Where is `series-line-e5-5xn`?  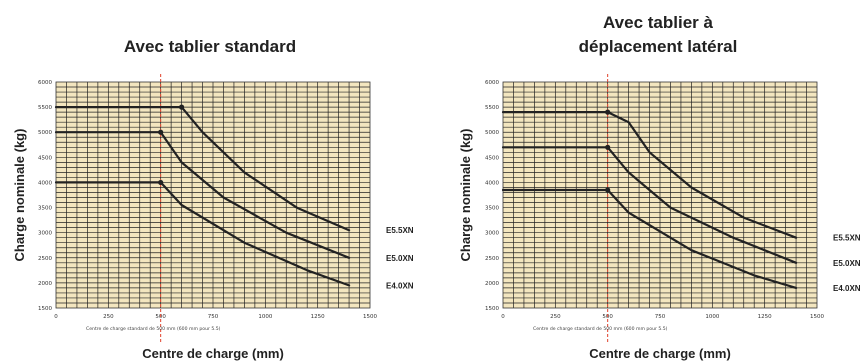 series-line-e5-5xn is located at coordinates (202, 168).